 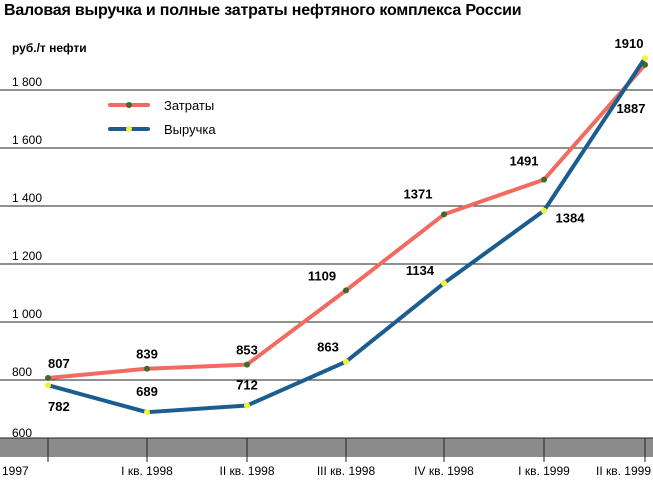 I want to click on data-label-1-5: 1384, so click(x=571, y=218).